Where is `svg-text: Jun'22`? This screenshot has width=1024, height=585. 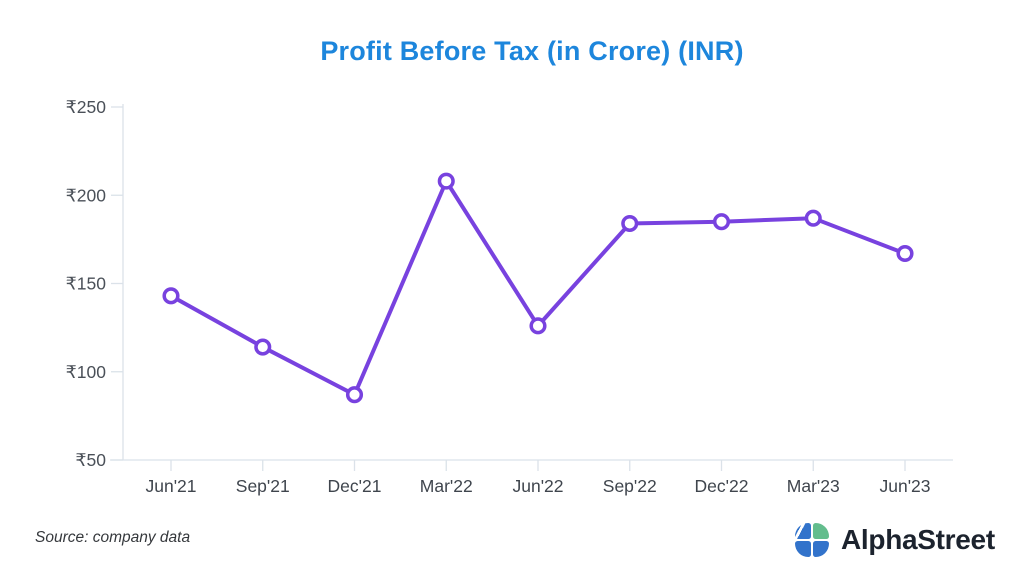 svg-text: Jun'22 is located at coordinates (537, 486).